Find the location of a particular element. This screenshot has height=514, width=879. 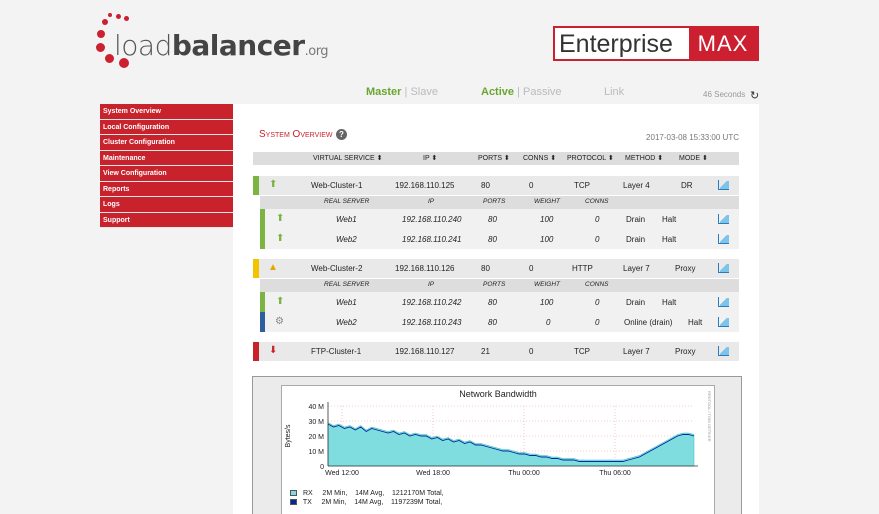

service-ports: 80 is located at coordinates (485, 268).